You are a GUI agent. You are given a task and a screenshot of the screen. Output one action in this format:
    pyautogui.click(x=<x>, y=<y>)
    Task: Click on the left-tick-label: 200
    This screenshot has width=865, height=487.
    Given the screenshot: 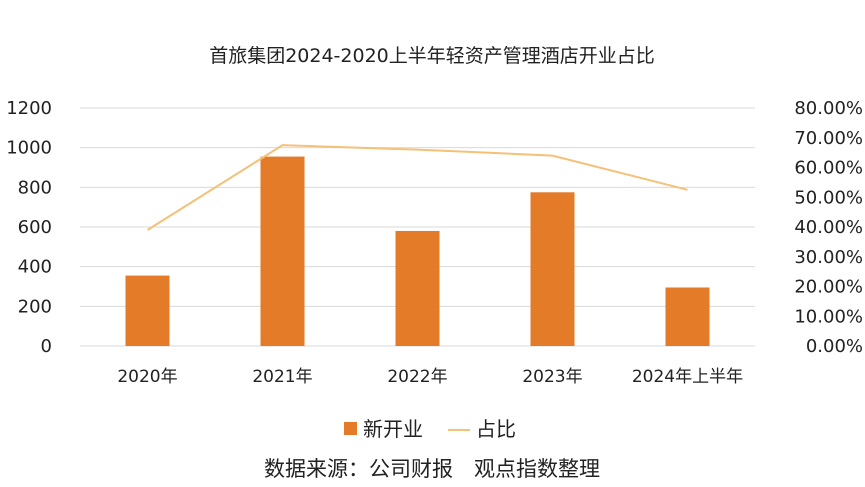 What is the action you would take?
    pyautogui.click(x=35, y=306)
    